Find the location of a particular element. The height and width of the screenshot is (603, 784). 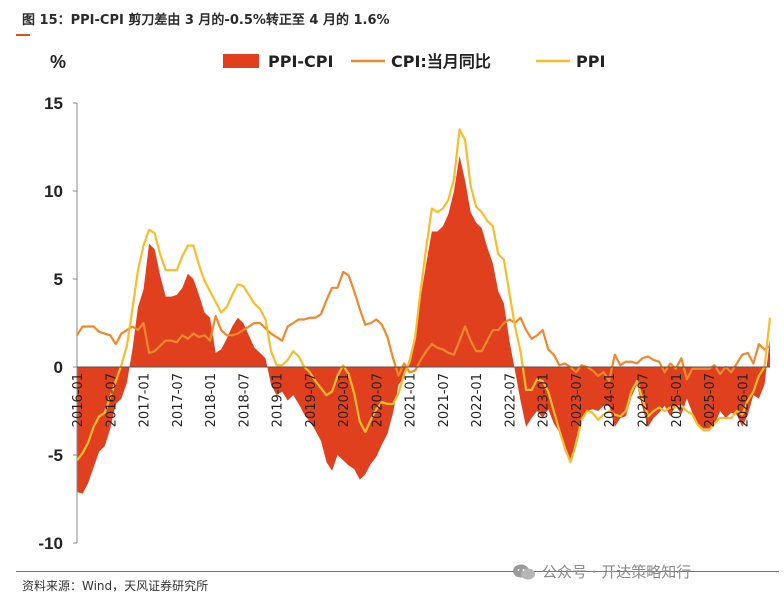

x-tick-label: 2020-01 is located at coordinates (344, 400).